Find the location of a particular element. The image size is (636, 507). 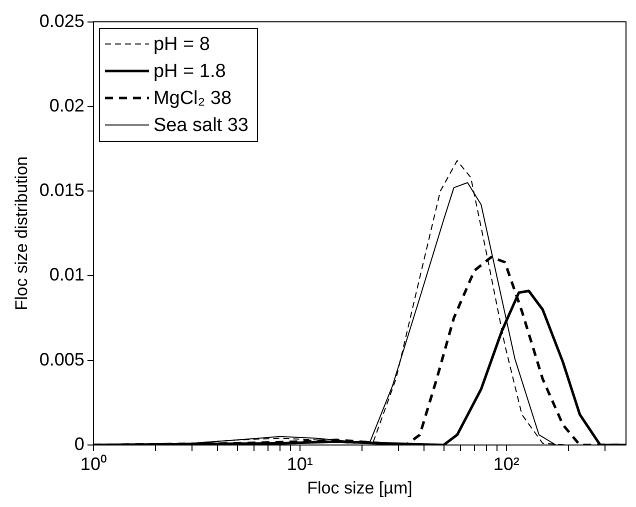

y-axis-title: Floc size distribution is located at coordinates (21, 233).